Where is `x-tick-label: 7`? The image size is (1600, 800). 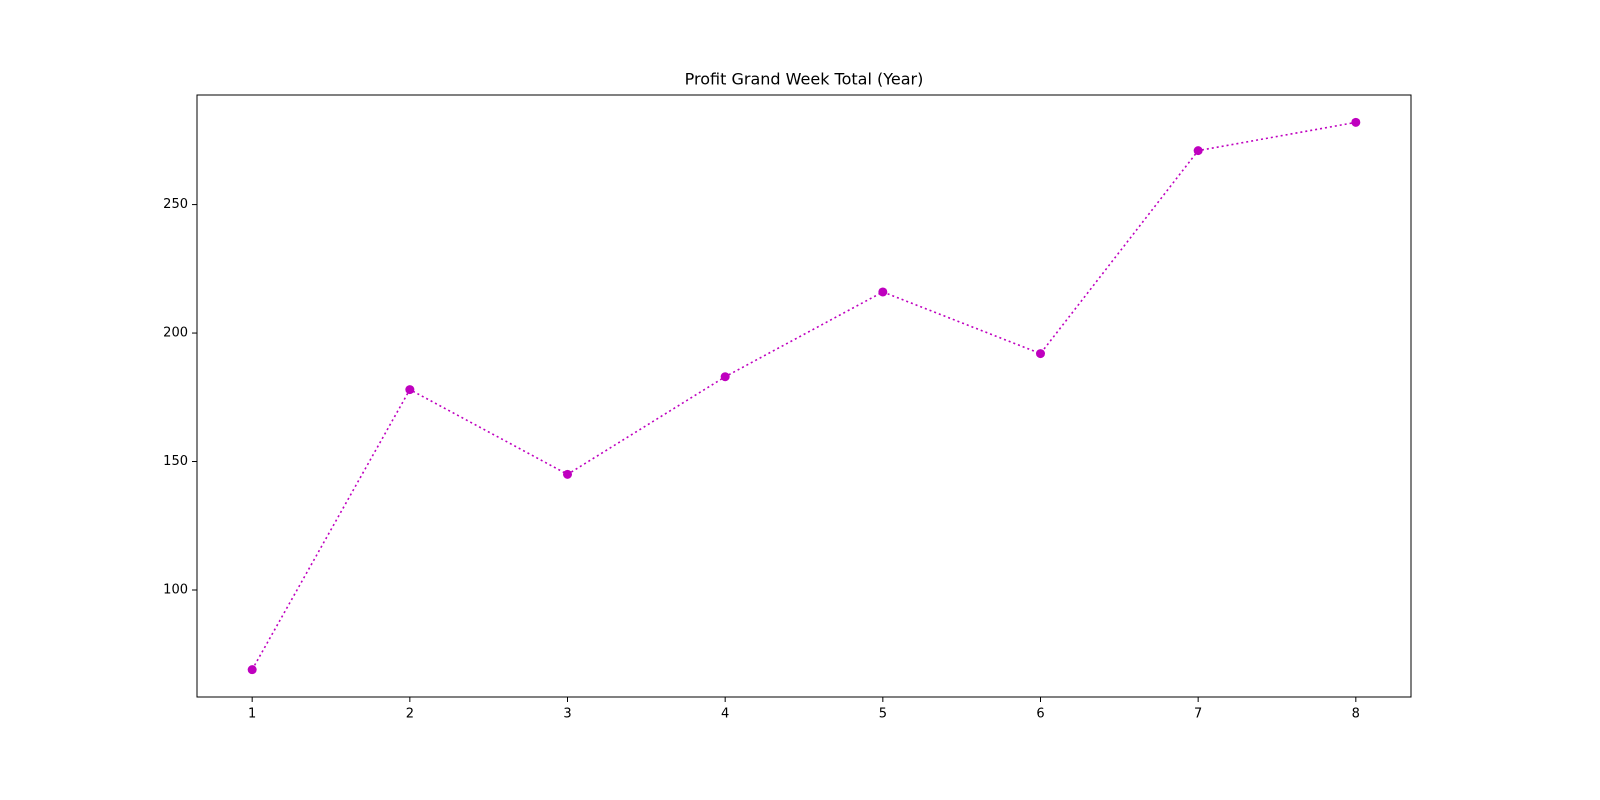 x-tick-label: 7 is located at coordinates (1198, 714).